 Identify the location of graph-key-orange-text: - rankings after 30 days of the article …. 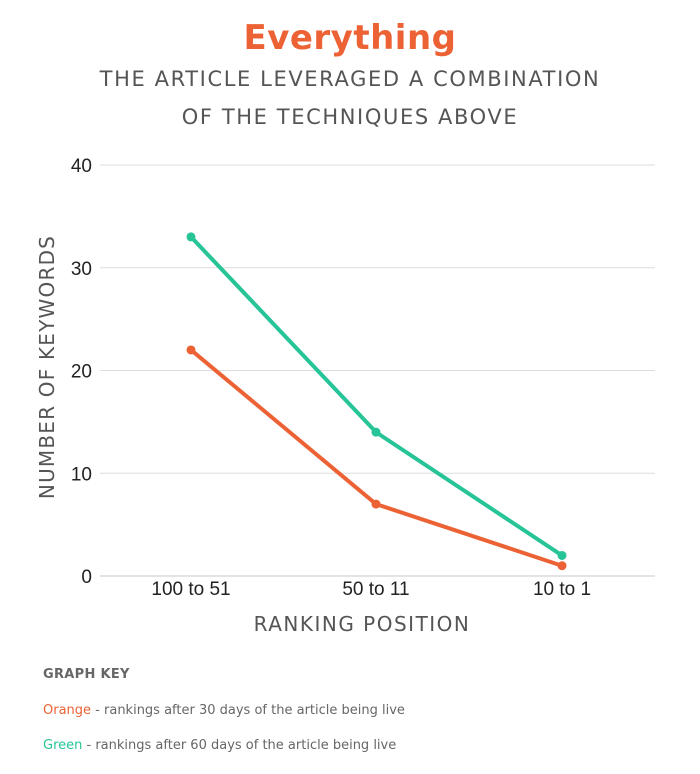
(248, 710).